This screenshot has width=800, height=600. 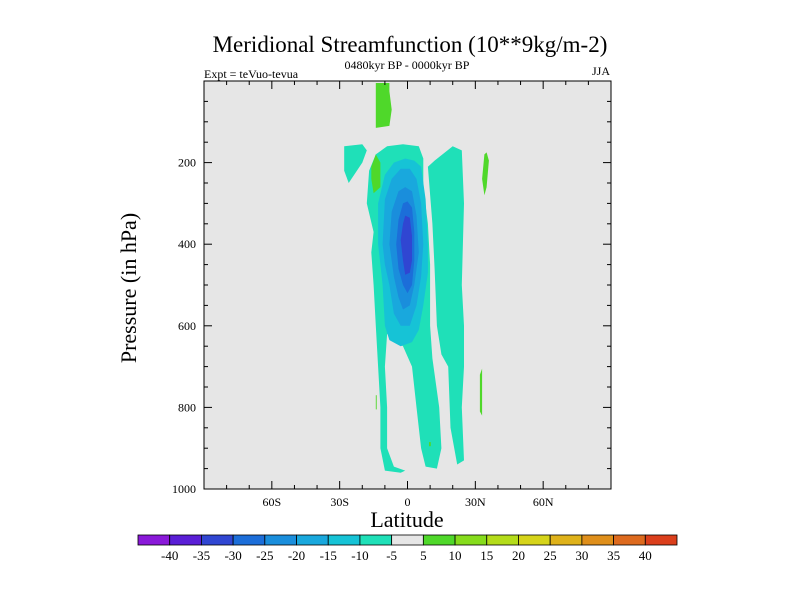 I want to click on colorbar-label: -20, so click(x=296, y=555).